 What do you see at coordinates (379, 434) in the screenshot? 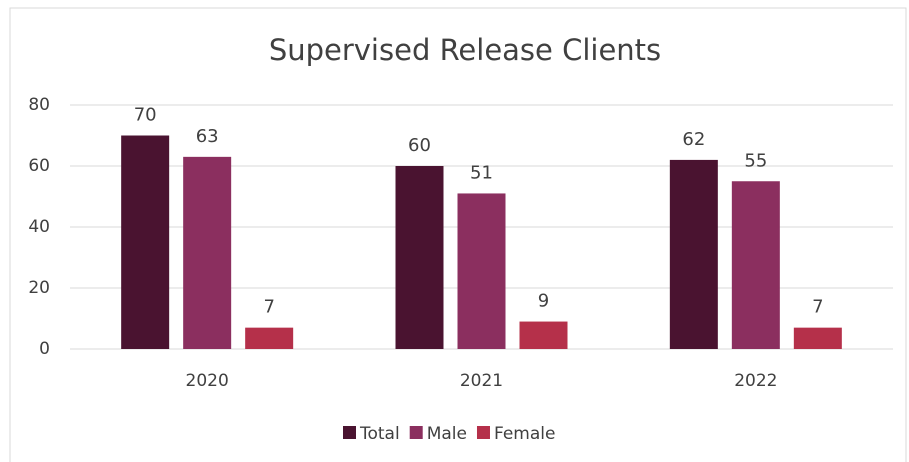
I see `legend-label: Total` at bounding box center [379, 434].